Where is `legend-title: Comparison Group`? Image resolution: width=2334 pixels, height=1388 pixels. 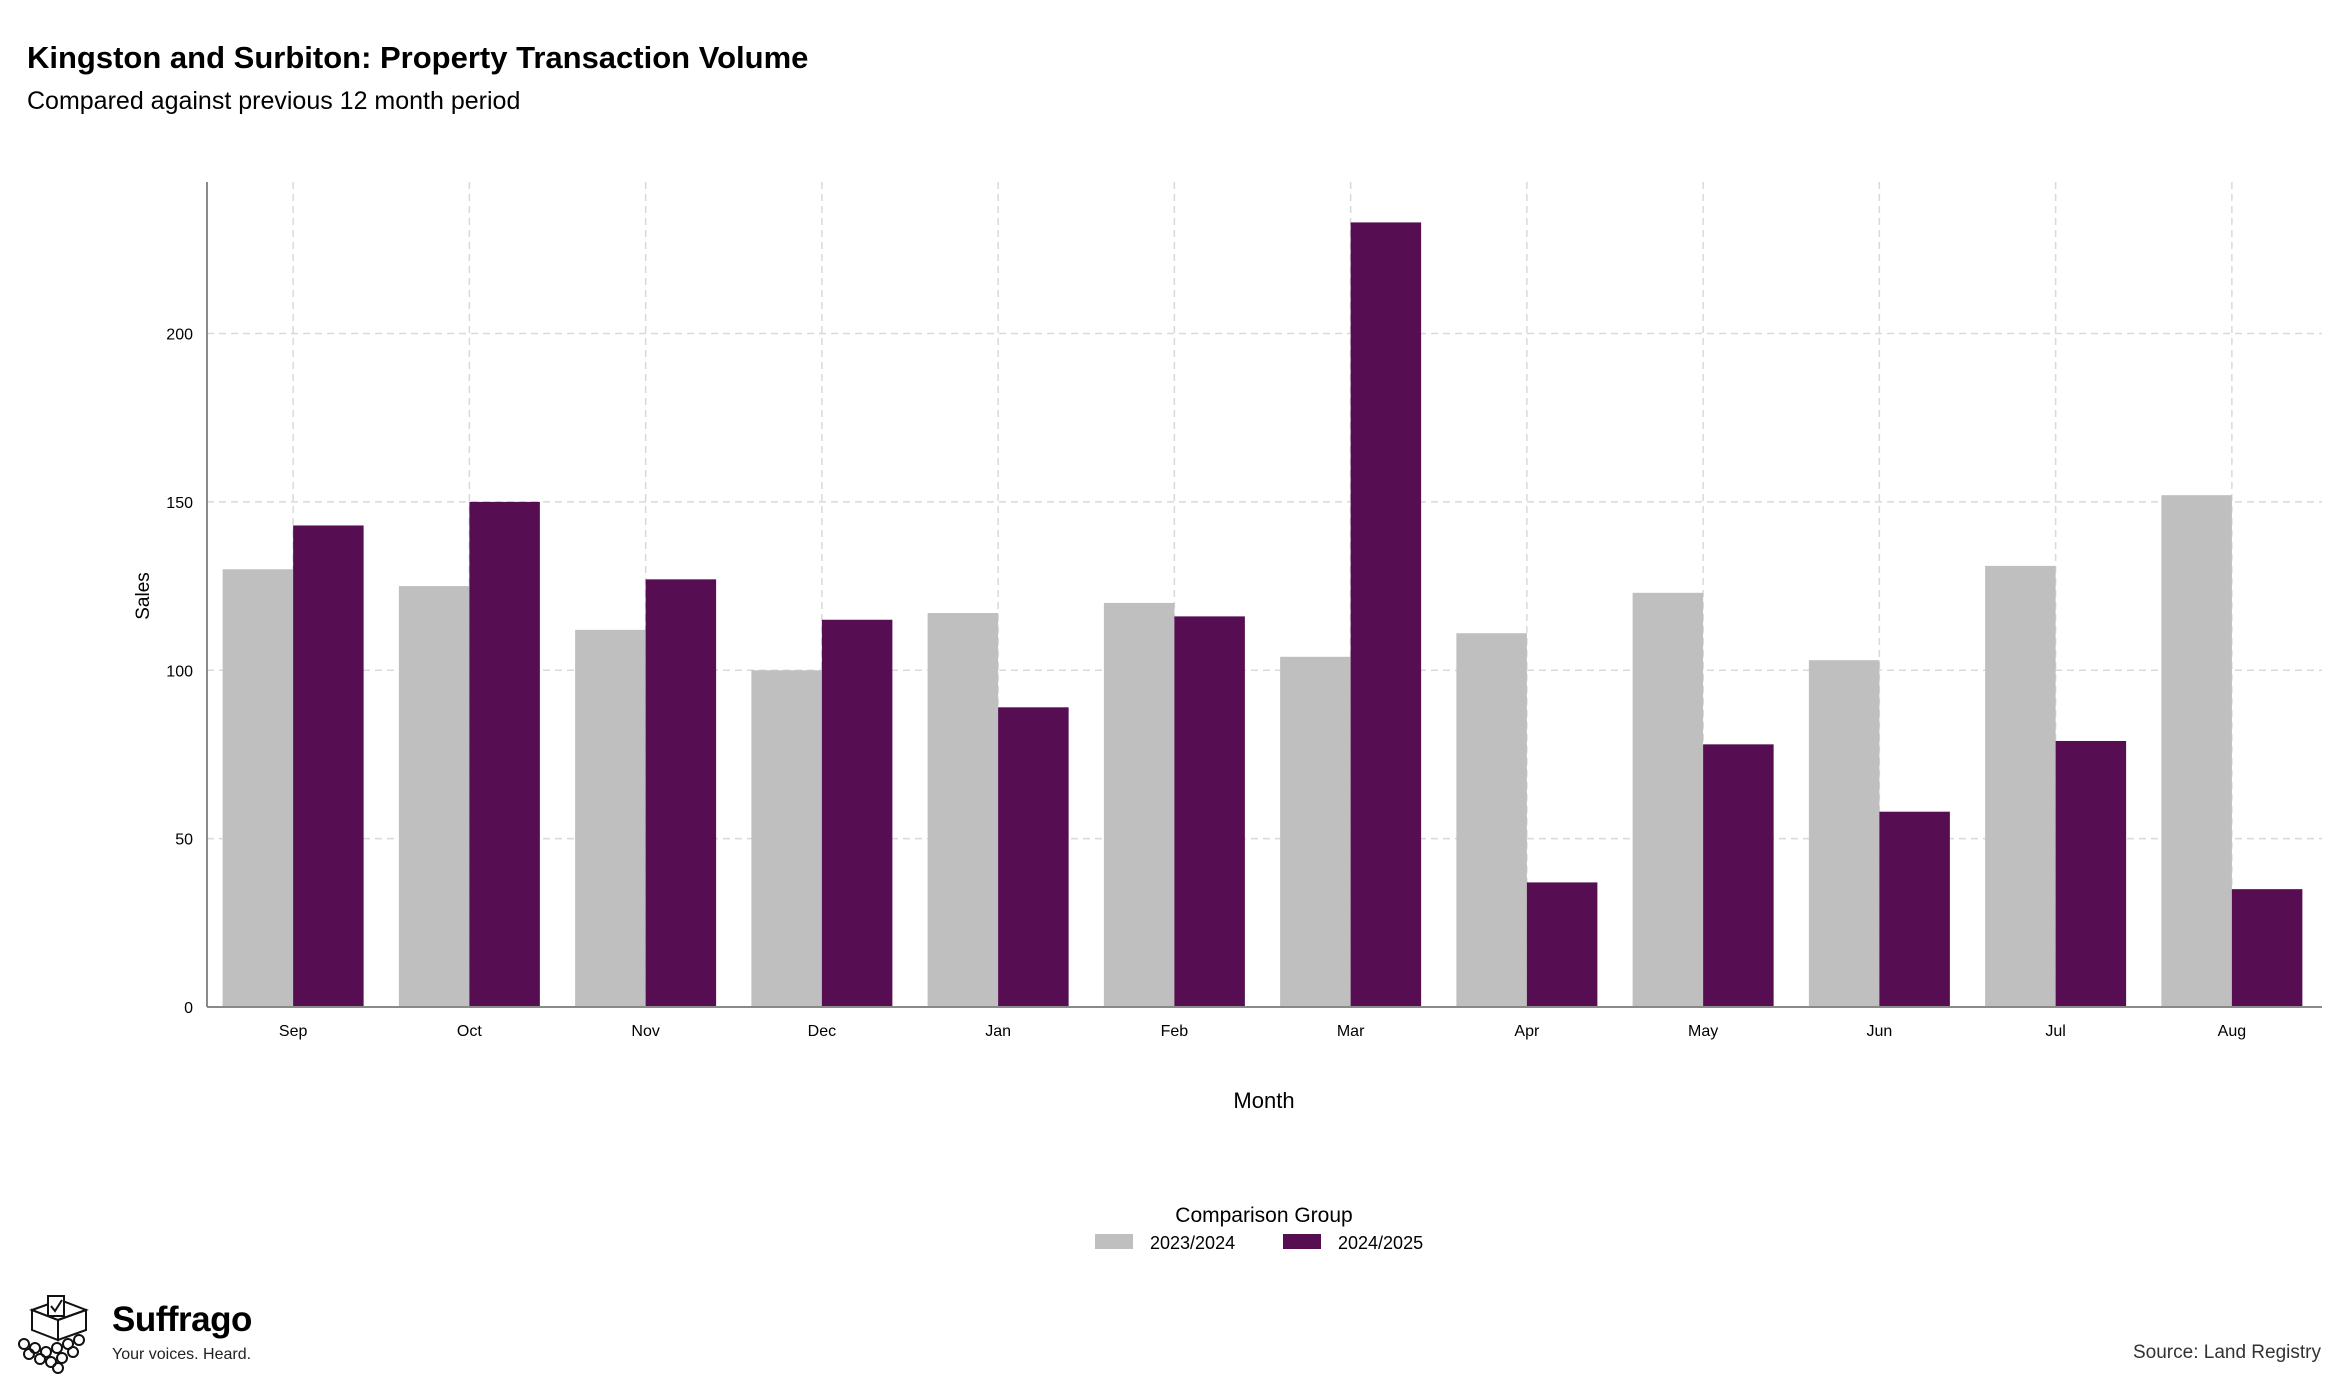
legend-title: Comparison Group is located at coordinates (1263, 1215).